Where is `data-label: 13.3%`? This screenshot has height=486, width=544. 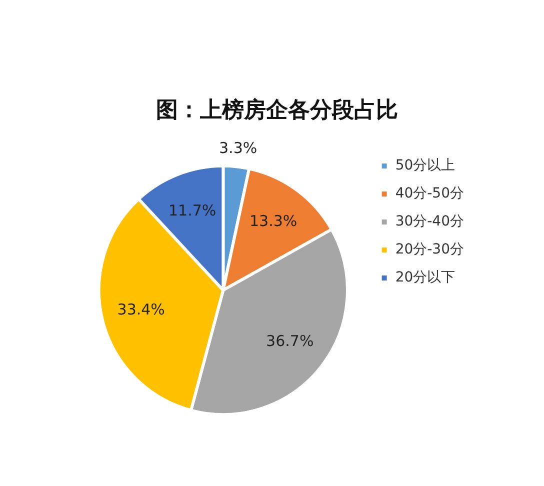 data-label: 13.3% is located at coordinates (273, 221).